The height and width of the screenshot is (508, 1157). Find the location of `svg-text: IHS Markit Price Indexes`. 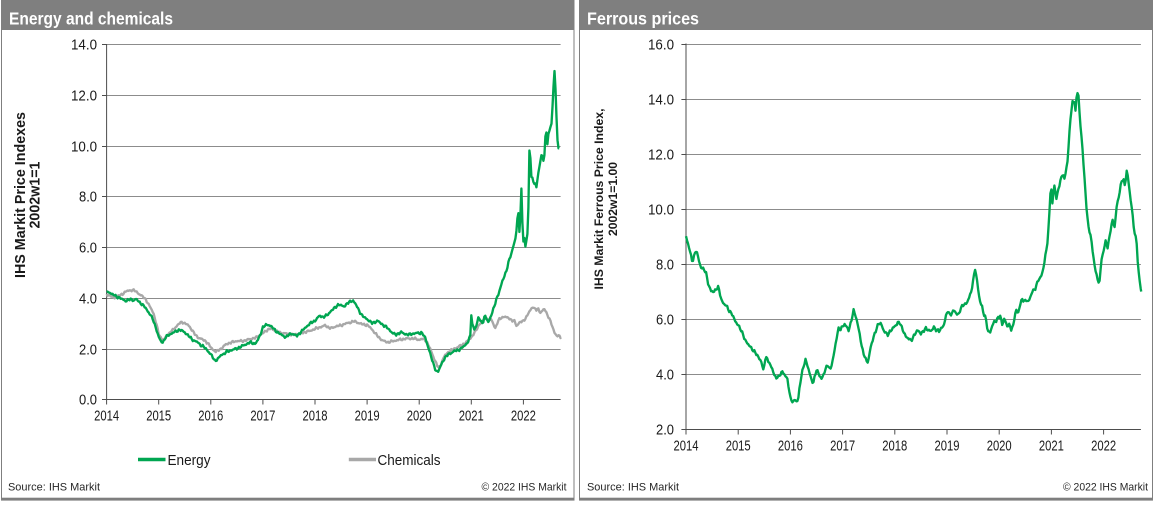

svg-text: IHS Markit Price Indexes is located at coordinates (21, 195).